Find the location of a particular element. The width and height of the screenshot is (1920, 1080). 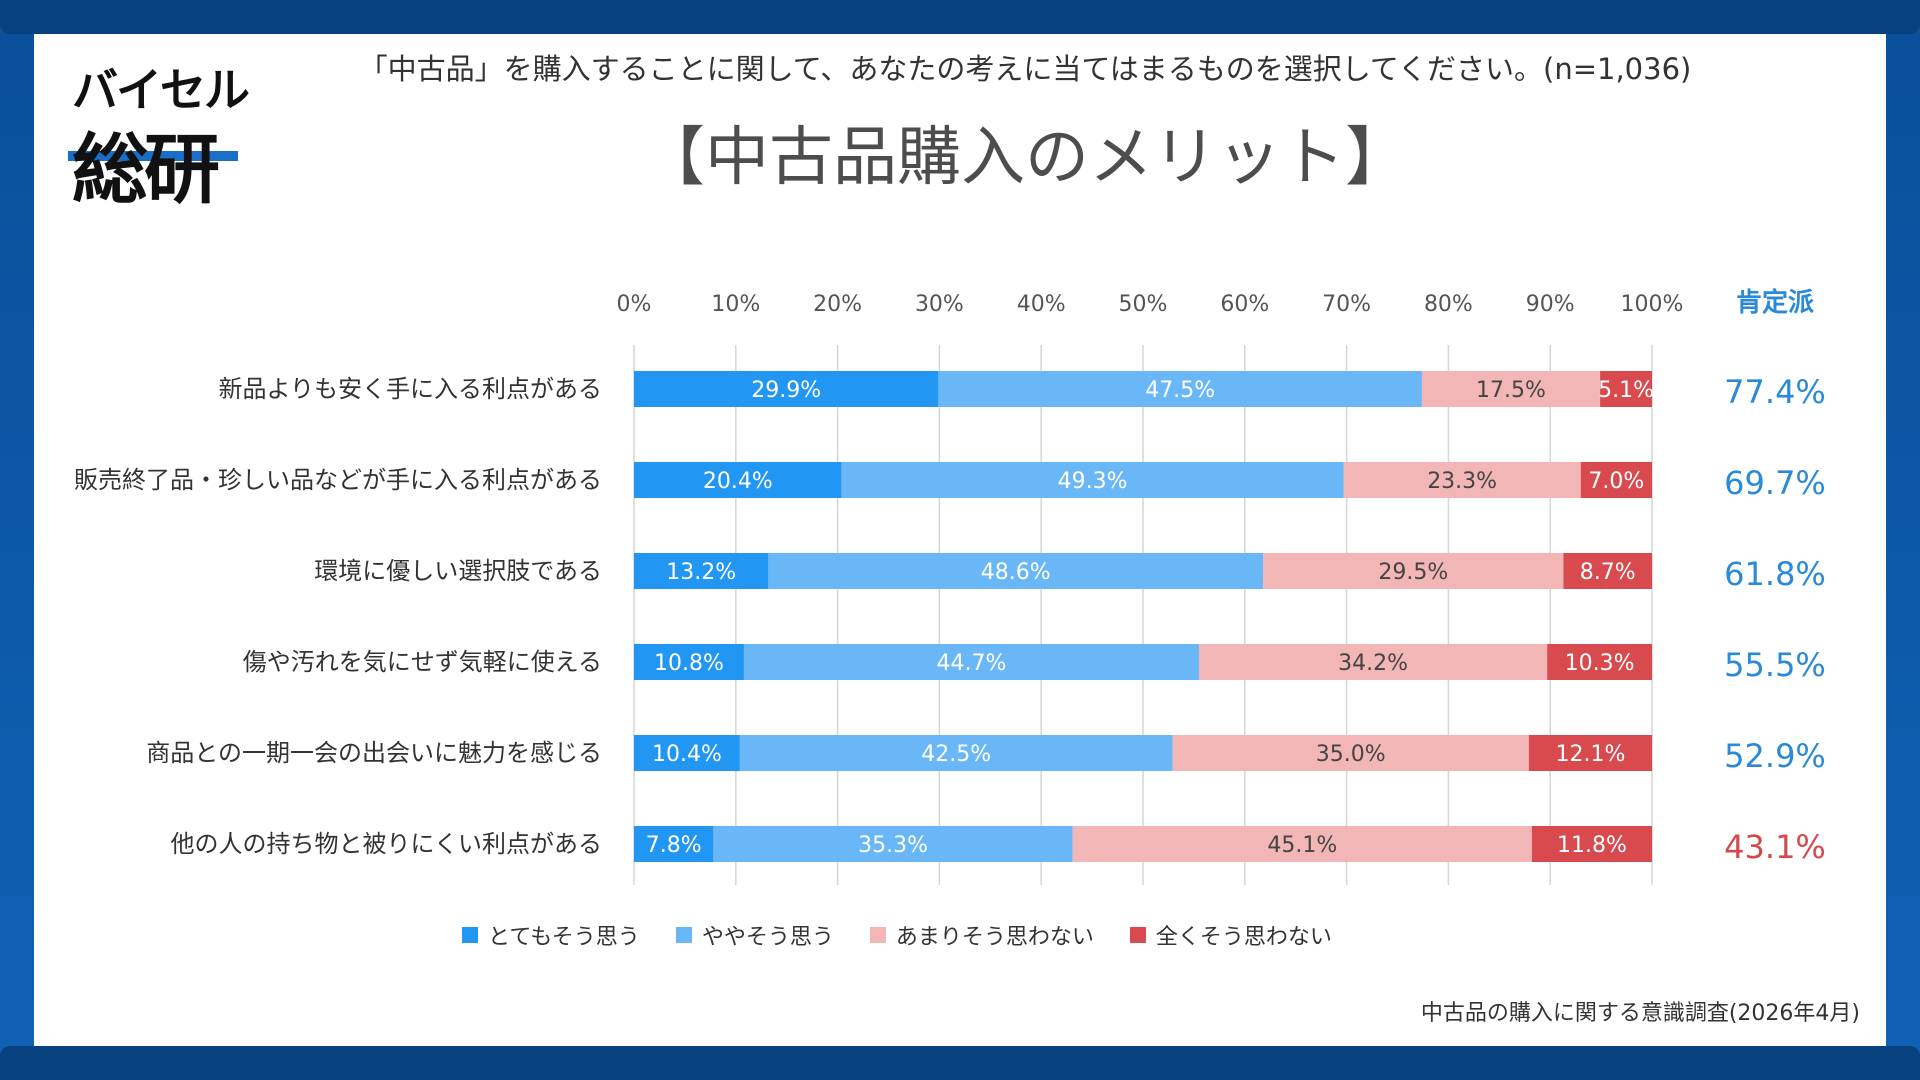

bar-value-label: 12.1% is located at coordinates (1590, 754).